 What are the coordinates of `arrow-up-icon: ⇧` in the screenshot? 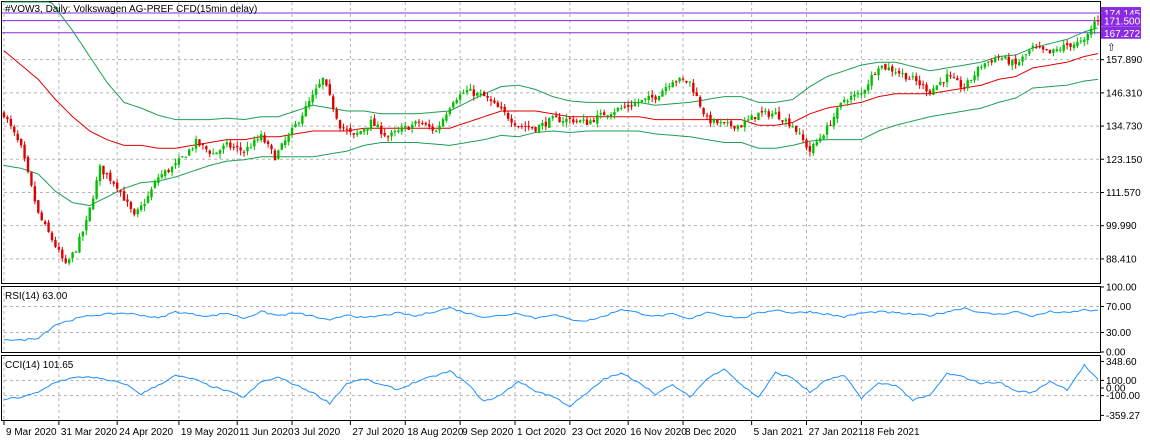 It's located at (1111, 48).